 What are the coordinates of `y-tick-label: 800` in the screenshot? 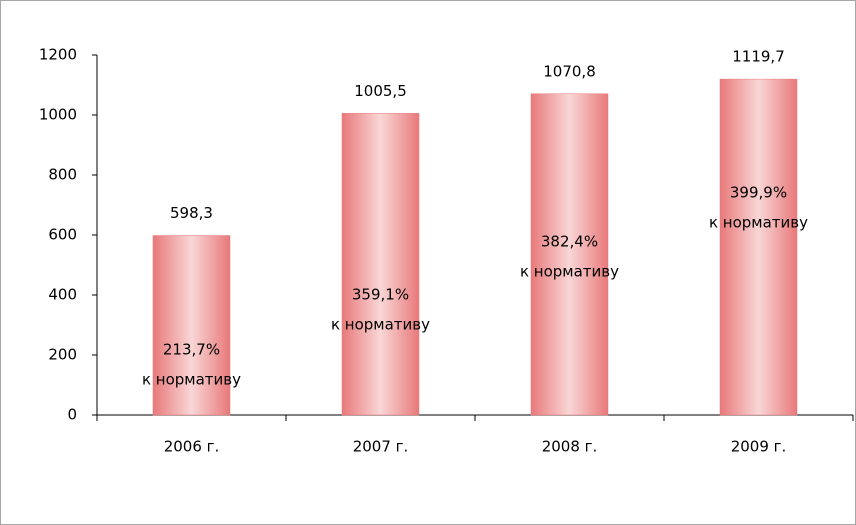 It's located at (62, 175).